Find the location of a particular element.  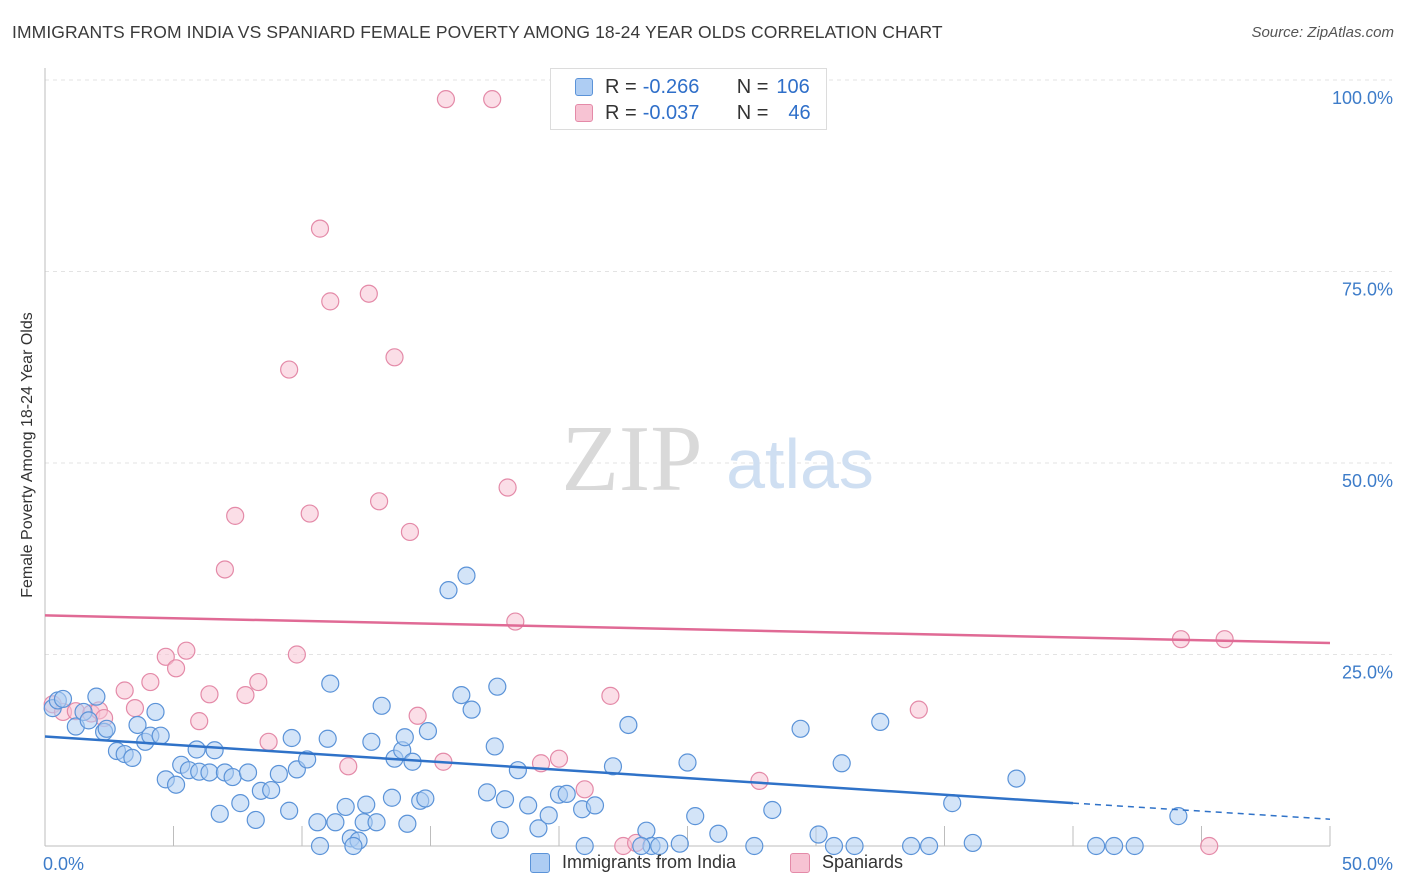

bottom-legend-india: Immigrants from India is located at coordinates (633, 862).